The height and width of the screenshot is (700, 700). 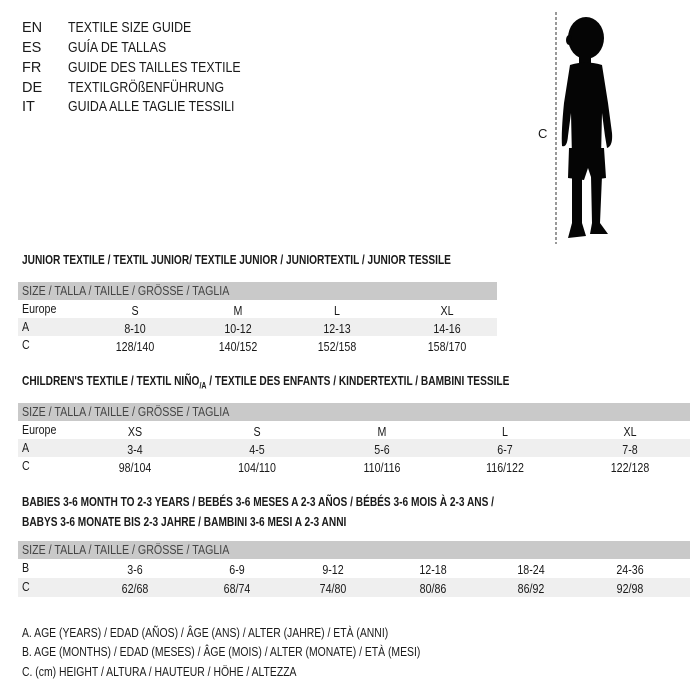 What do you see at coordinates (135, 346) in the screenshot?
I see `table-cell: 128/140` at bounding box center [135, 346].